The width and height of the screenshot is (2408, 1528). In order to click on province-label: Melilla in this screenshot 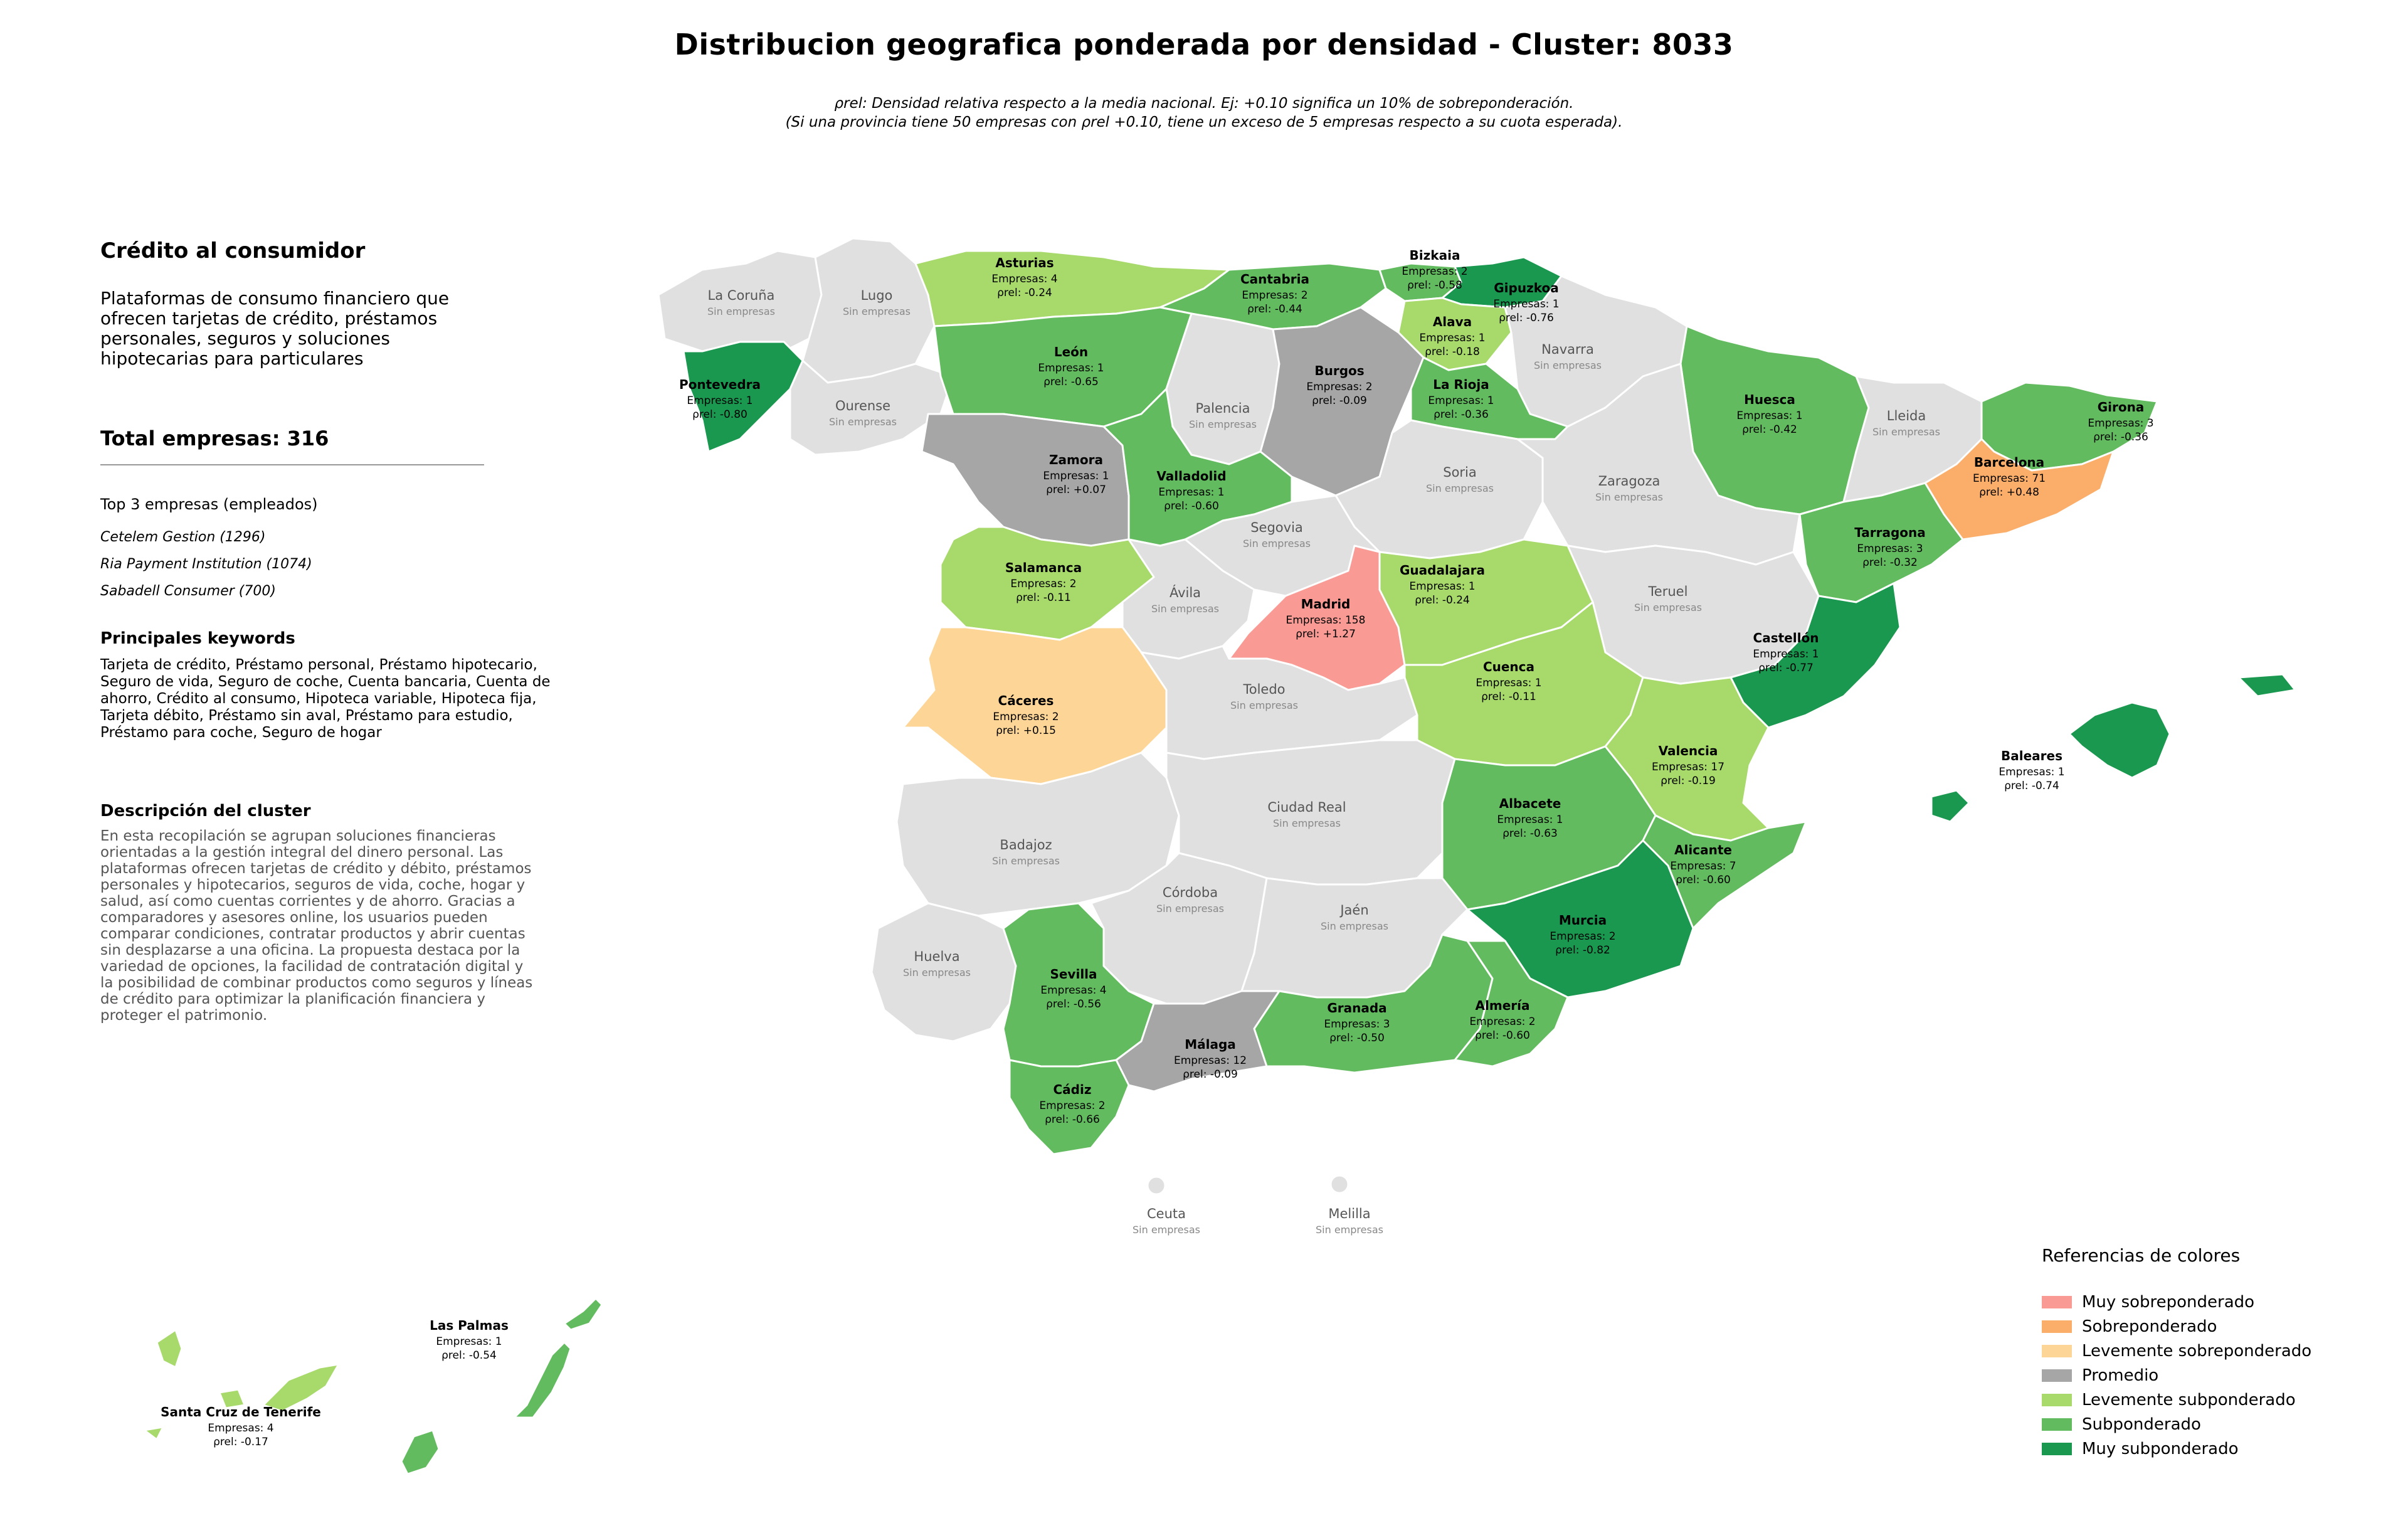, I will do `click(1349, 1213)`.